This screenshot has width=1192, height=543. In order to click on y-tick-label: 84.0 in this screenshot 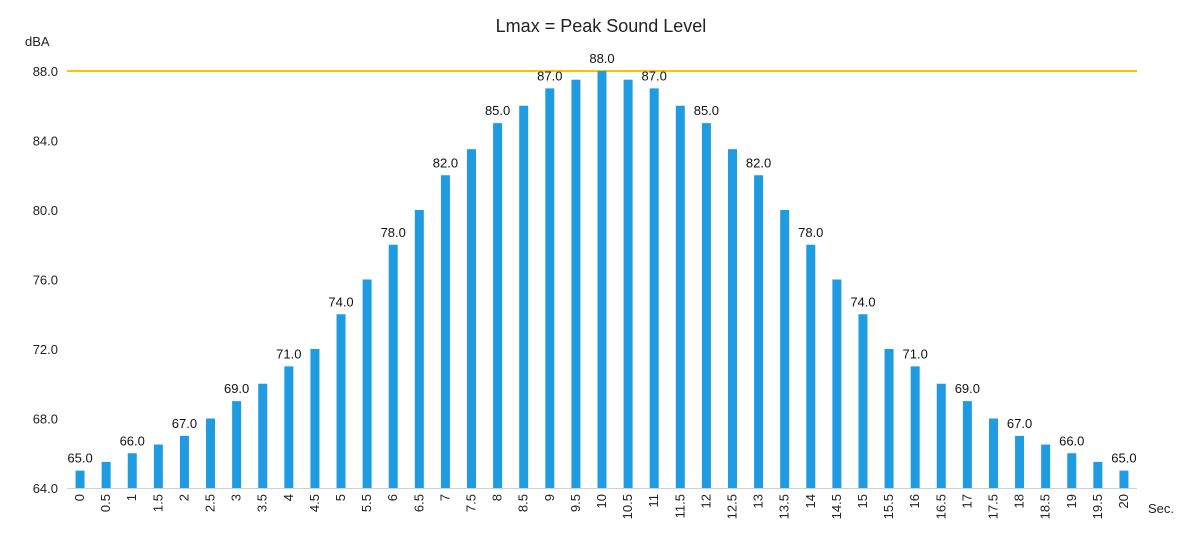, I will do `click(45, 141)`.